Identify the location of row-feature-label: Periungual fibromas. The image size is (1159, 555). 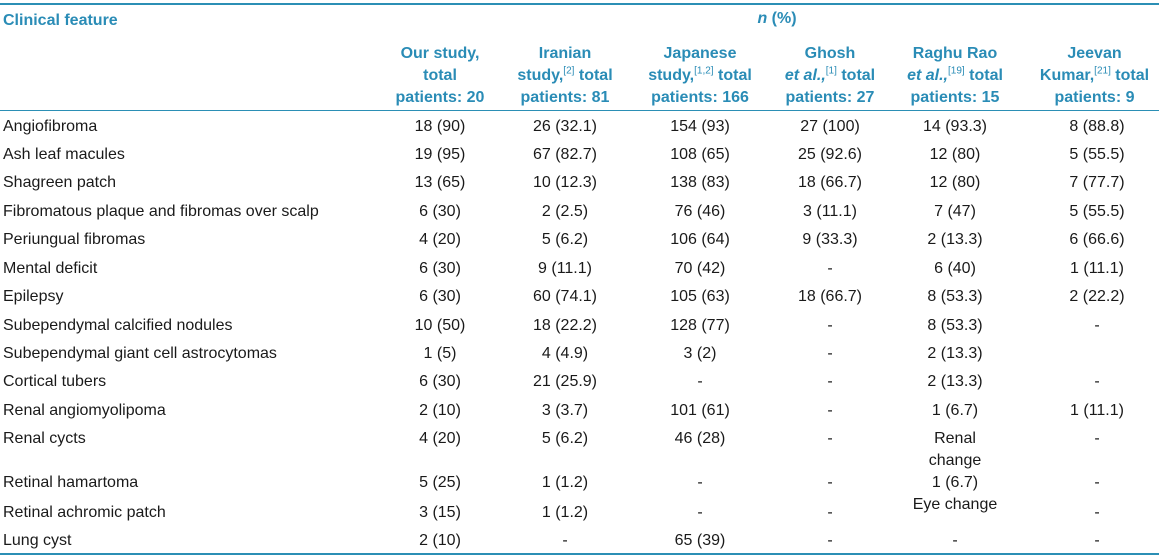
(74, 239).